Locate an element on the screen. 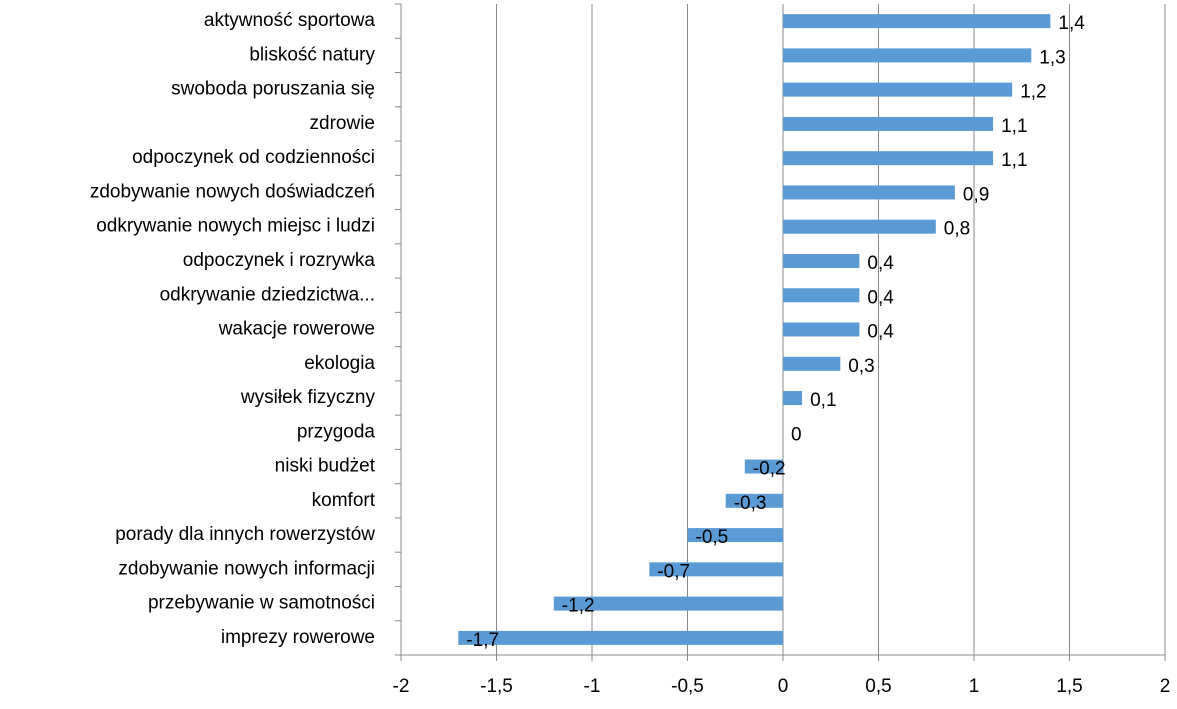 Image resolution: width=1177 pixels, height=709 pixels. y-tick-label: niski budżet is located at coordinates (325, 466).